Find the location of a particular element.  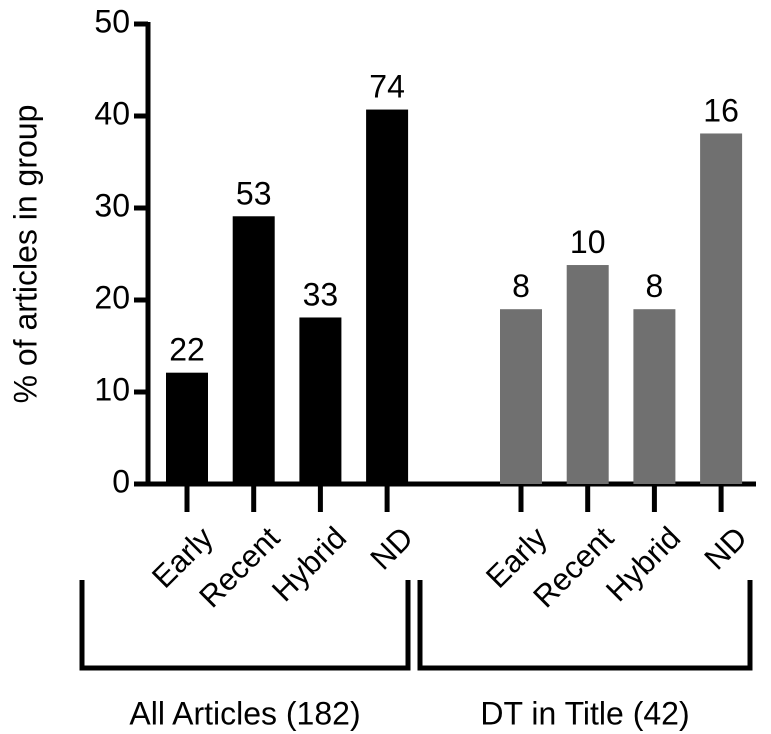

data-label: 33 is located at coordinates (321, 294).